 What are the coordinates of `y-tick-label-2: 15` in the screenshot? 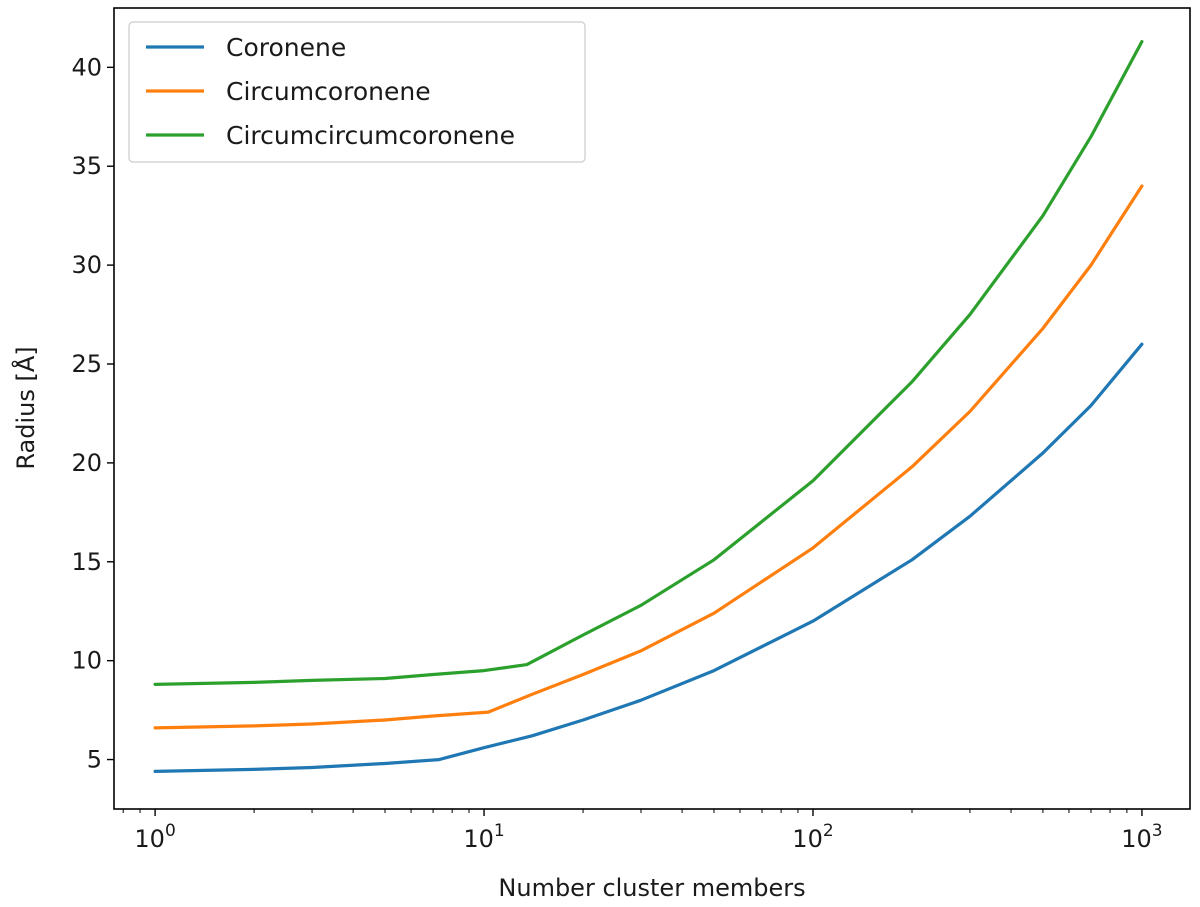 It's located at (86, 562).